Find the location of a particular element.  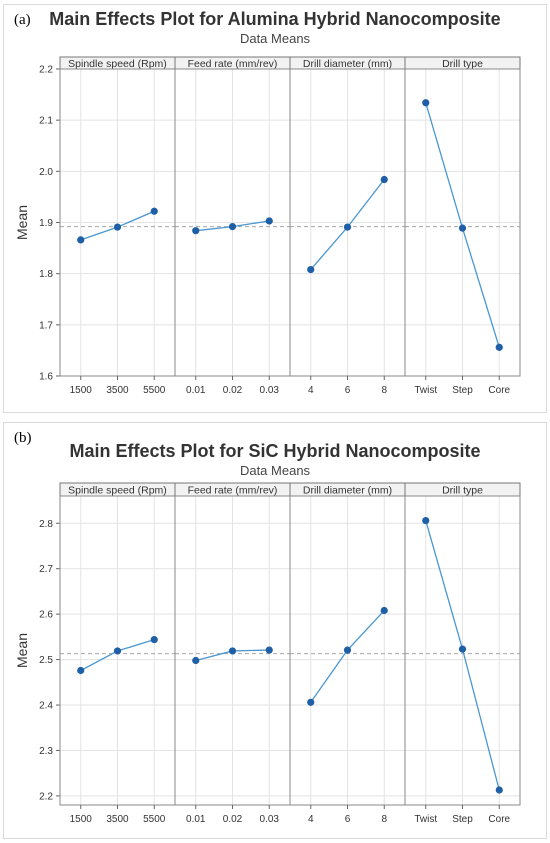

y-tick-label: 2.0 is located at coordinates (46, 172).